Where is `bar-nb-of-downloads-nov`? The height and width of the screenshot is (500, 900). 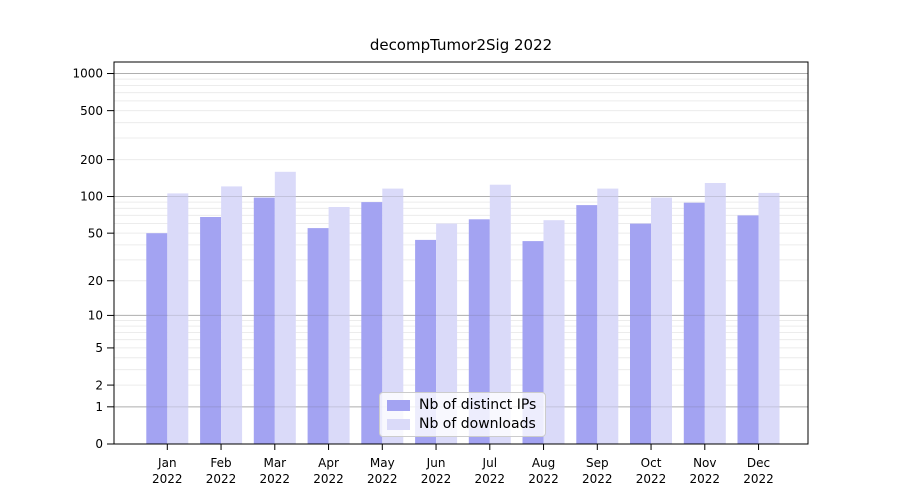 bar-nb-of-downloads-nov is located at coordinates (715, 313).